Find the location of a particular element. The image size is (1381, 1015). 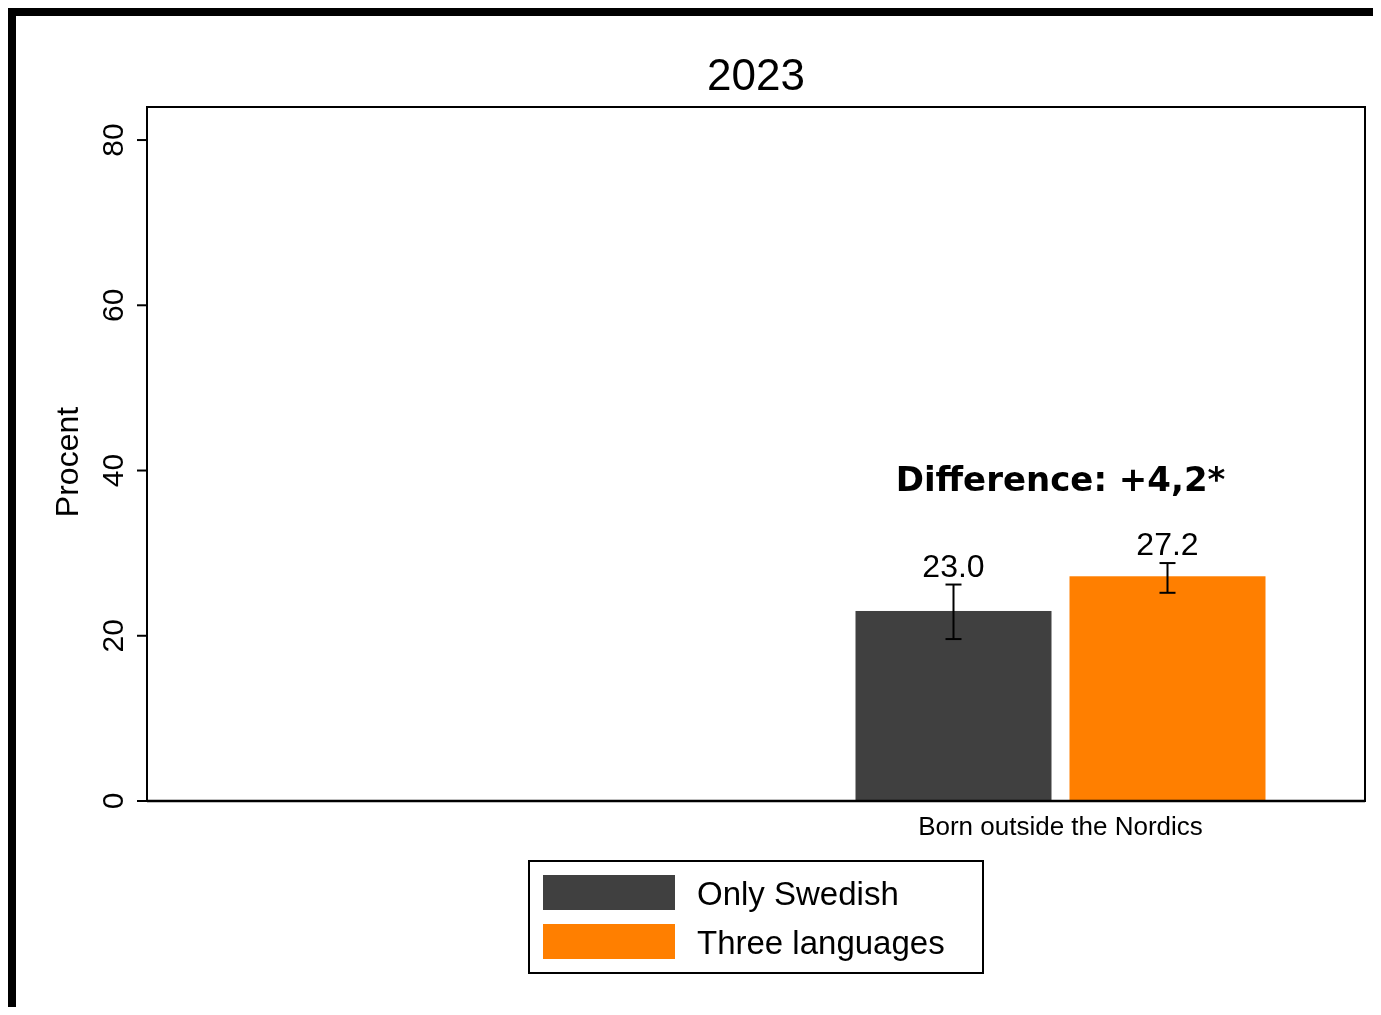

annotation: Difference: +4,2* is located at coordinates (1060, 479).